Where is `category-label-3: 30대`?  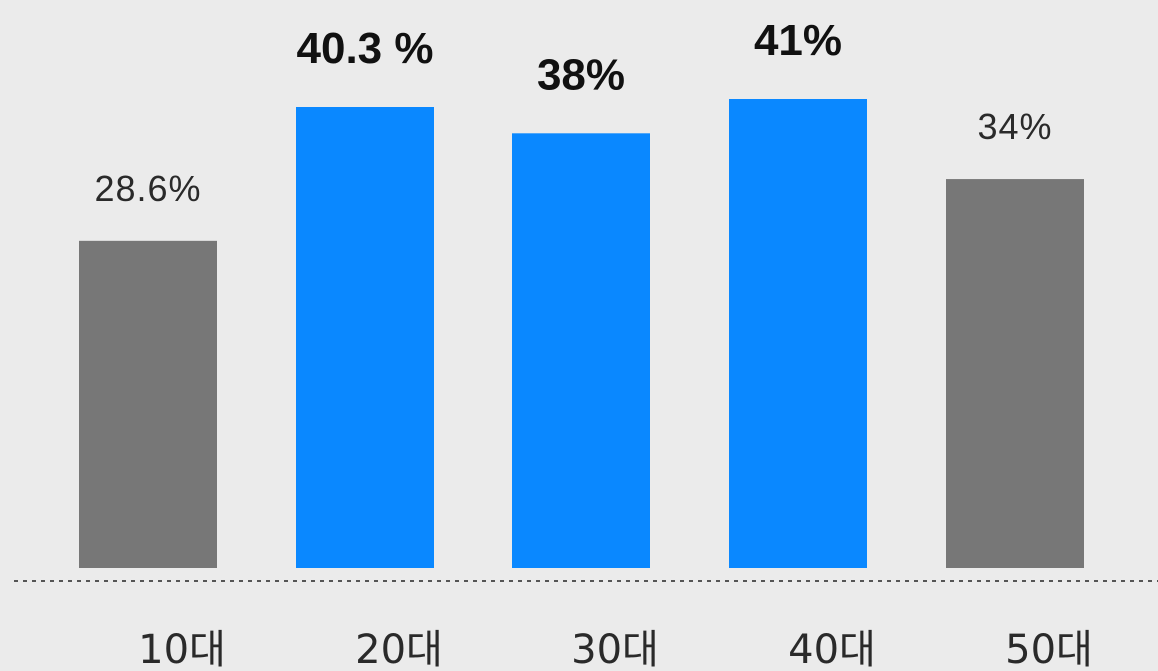 category-label-3: 30대 is located at coordinates (615, 649).